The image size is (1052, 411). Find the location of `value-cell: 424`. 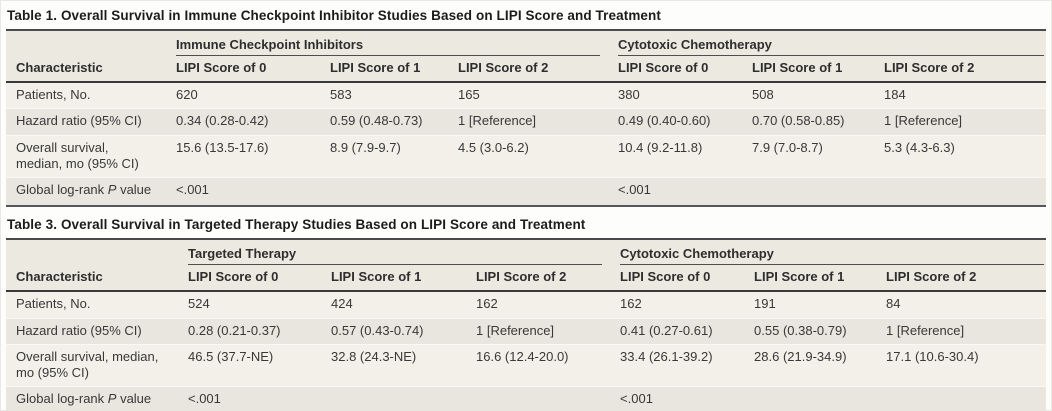

value-cell: 424 is located at coordinates (401, 304).